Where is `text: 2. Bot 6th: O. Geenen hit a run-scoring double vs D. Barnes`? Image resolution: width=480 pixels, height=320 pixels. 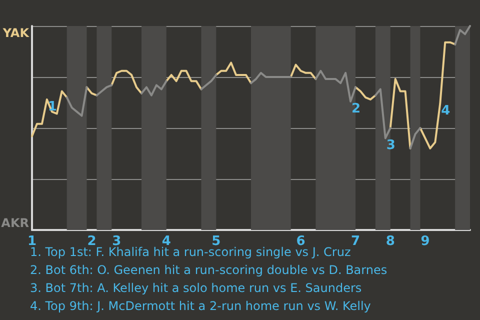
text: 2. Bot 6th: O. Geenen hit a run-scoring double vs D. Barnes is located at coordinates (209, 270).